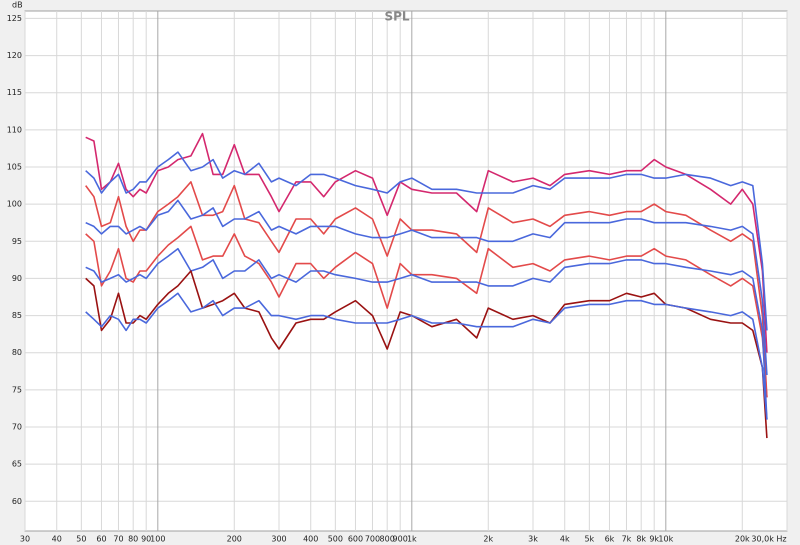 This screenshot has width=800, height=545. I want to click on x-tick-label: 800, so click(387, 539).